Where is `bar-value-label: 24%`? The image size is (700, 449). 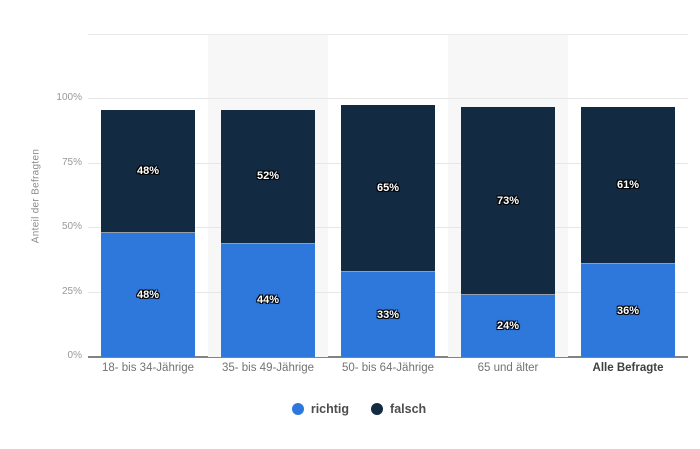
bar-value-label: 24% is located at coordinates (508, 326).